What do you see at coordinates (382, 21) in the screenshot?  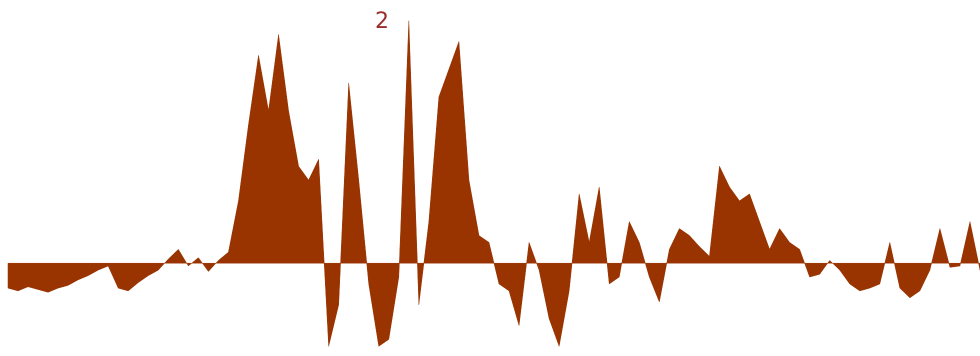 I see `chart-title: 2` at bounding box center [382, 21].